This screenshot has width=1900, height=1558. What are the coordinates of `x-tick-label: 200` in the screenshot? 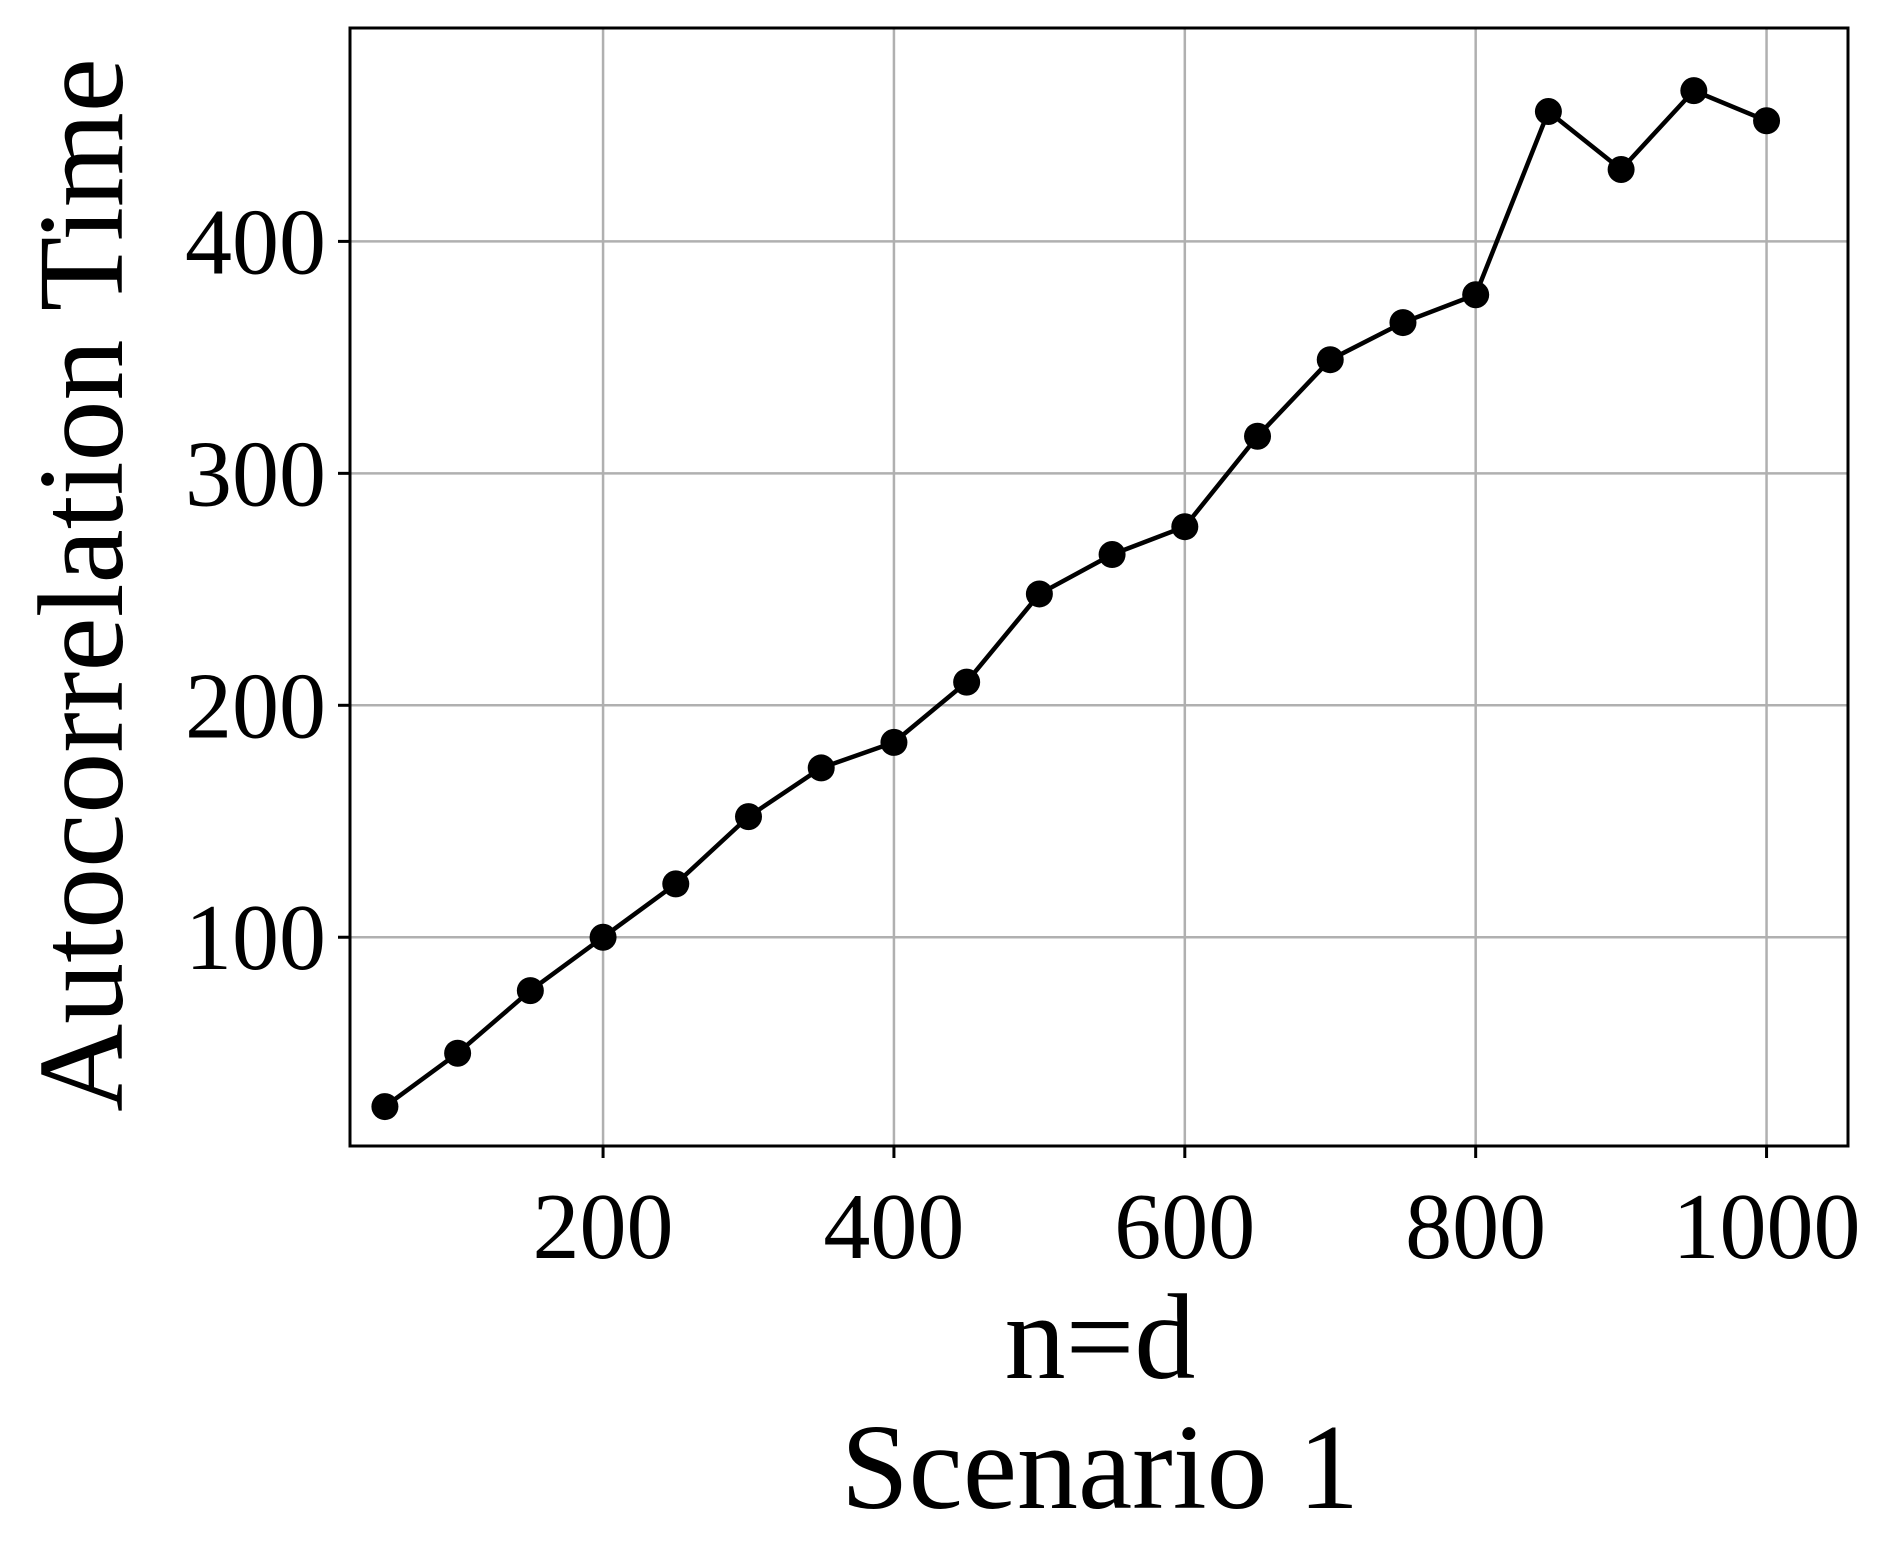 It's located at (603, 1227).